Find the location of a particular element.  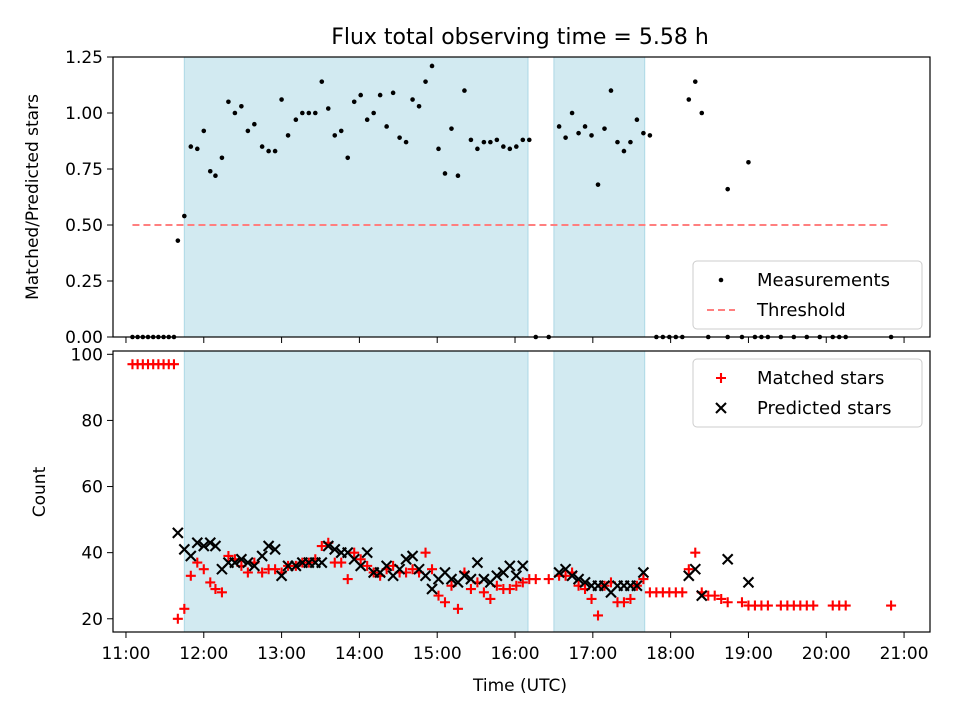

bottom-legend-box is located at coordinates (807, 393).